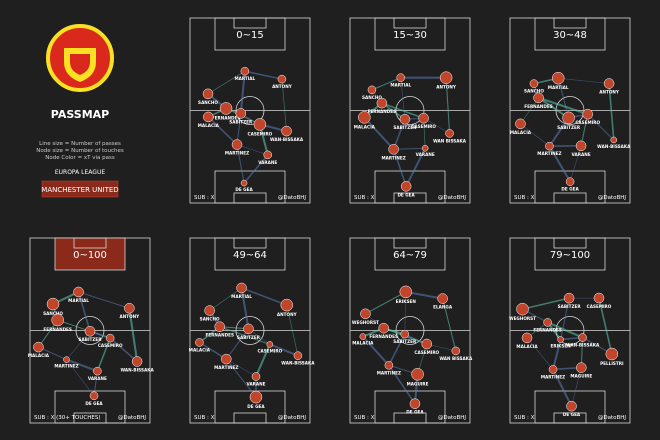 This screenshot has height=440, width=660. I want to click on team-name: MANCHESTER UNITED, so click(79, 190).